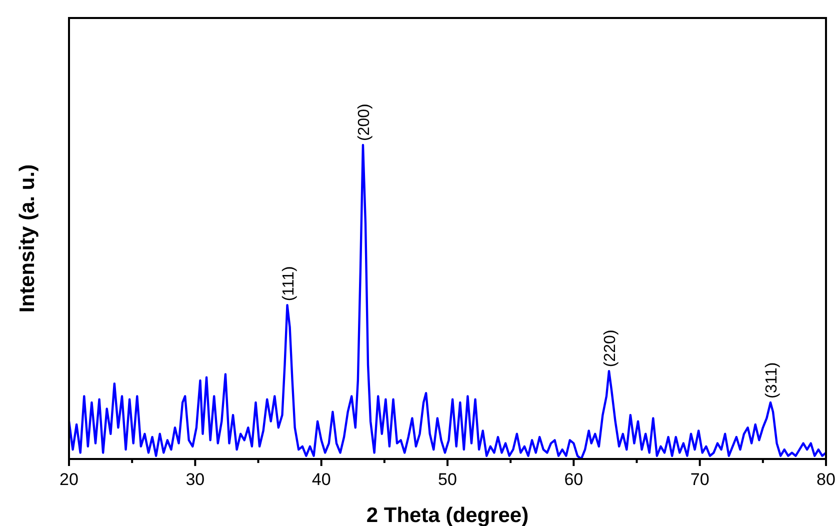  I want to click on x-tick-label: 50, so click(447, 479).